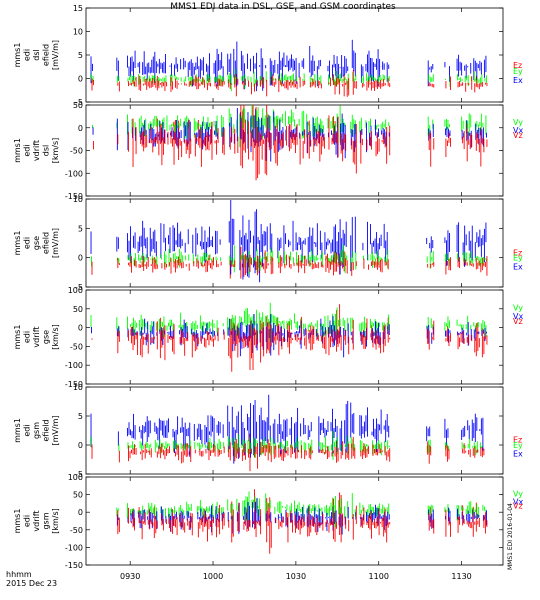  Describe the element at coordinates (510, 536) in the screenshot. I see `vertical-timestamp: MMS1 EDI 2016-01-04` at that location.